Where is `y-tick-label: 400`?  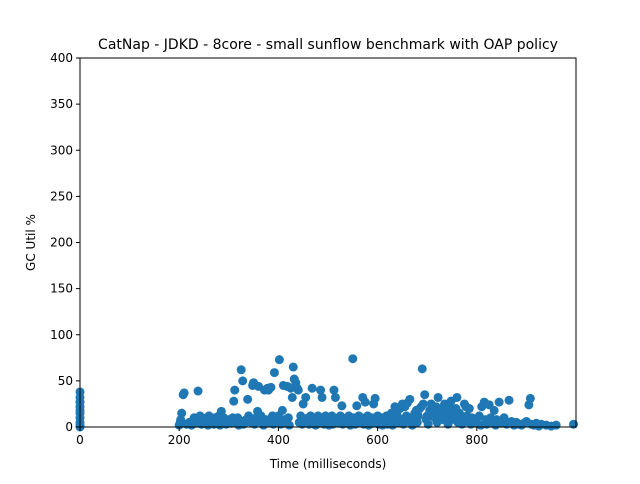 y-tick-label: 400 is located at coordinates (61, 58).